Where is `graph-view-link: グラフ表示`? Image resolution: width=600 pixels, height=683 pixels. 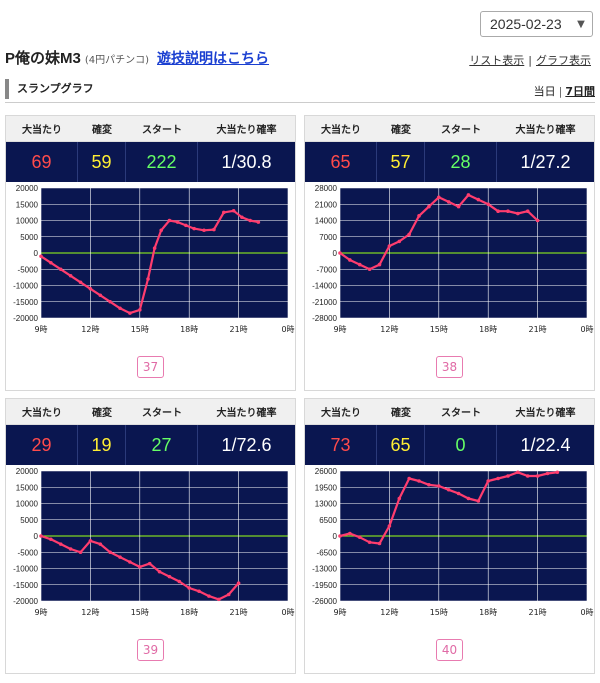 graph-view-link: グラフ表示 is located at coordinates (563, 60).